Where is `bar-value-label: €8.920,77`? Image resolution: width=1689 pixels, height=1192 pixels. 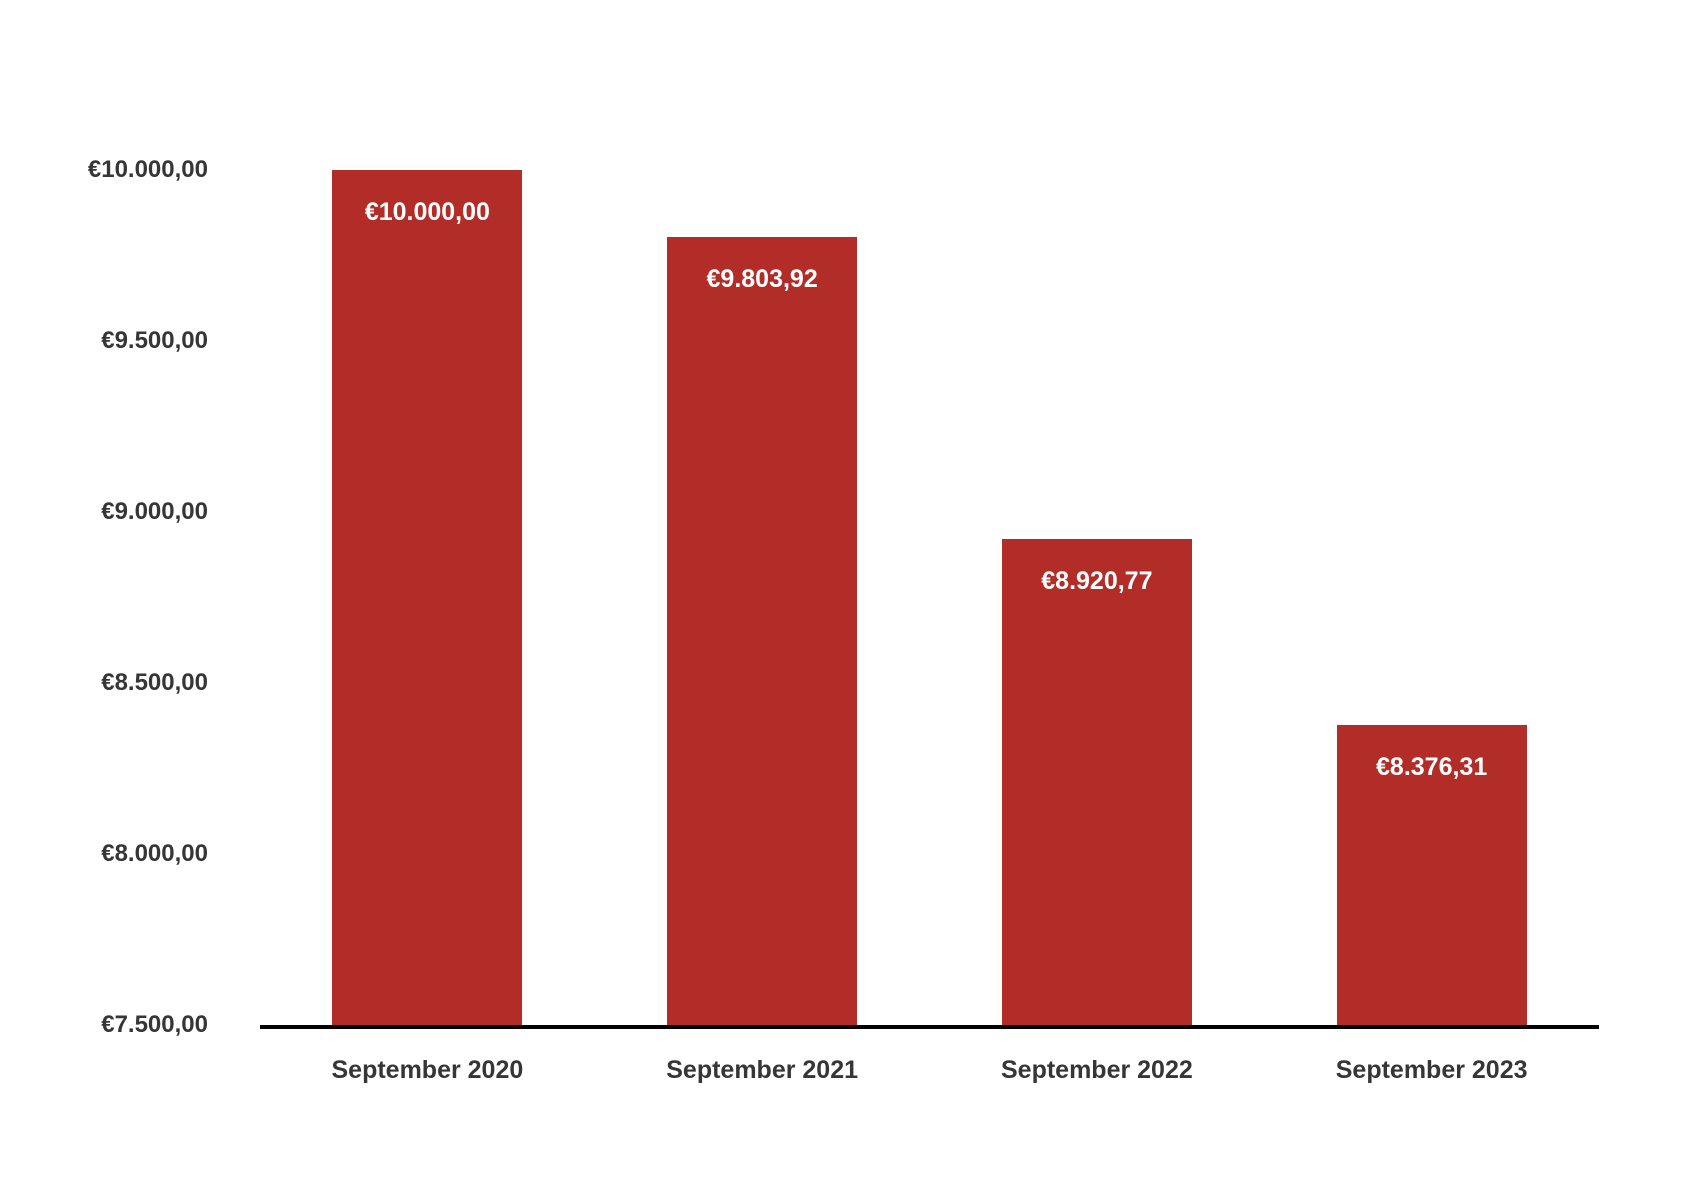 bar-value-label: €8.920,77 is located at coordinates (1097, 581).